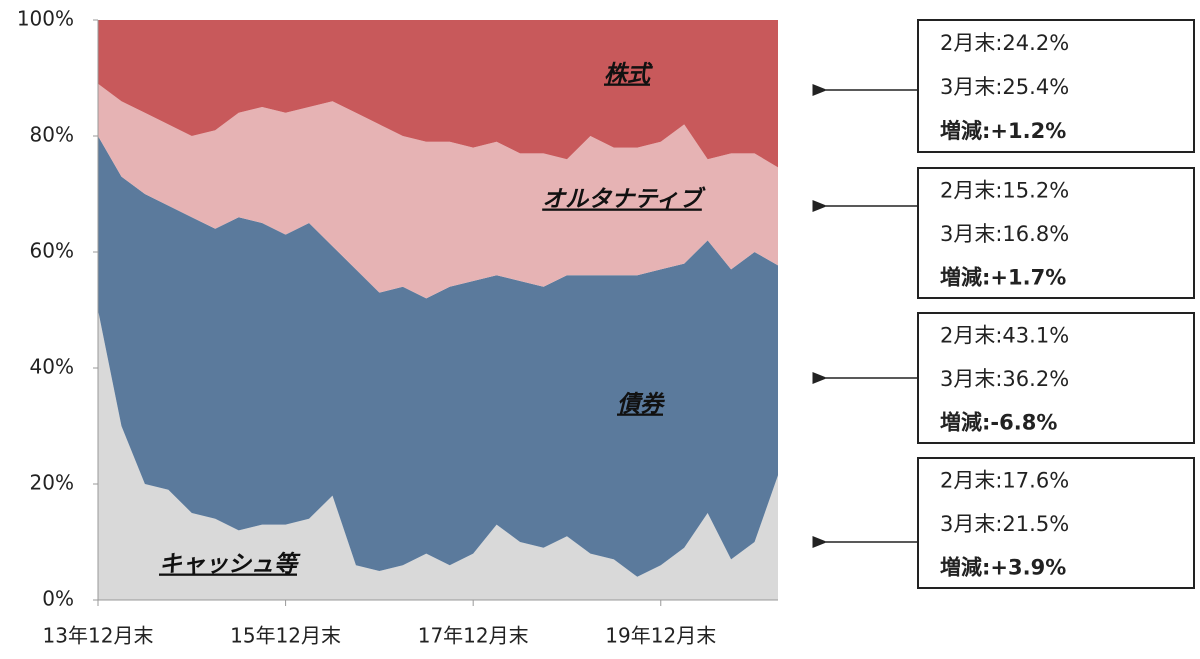 This screenshot has height=659, width=1200. What do you see at coordinates (624, 199) in the screenshot?
I see `series-label: オルタナティブ` at bounding box center [624, 199].